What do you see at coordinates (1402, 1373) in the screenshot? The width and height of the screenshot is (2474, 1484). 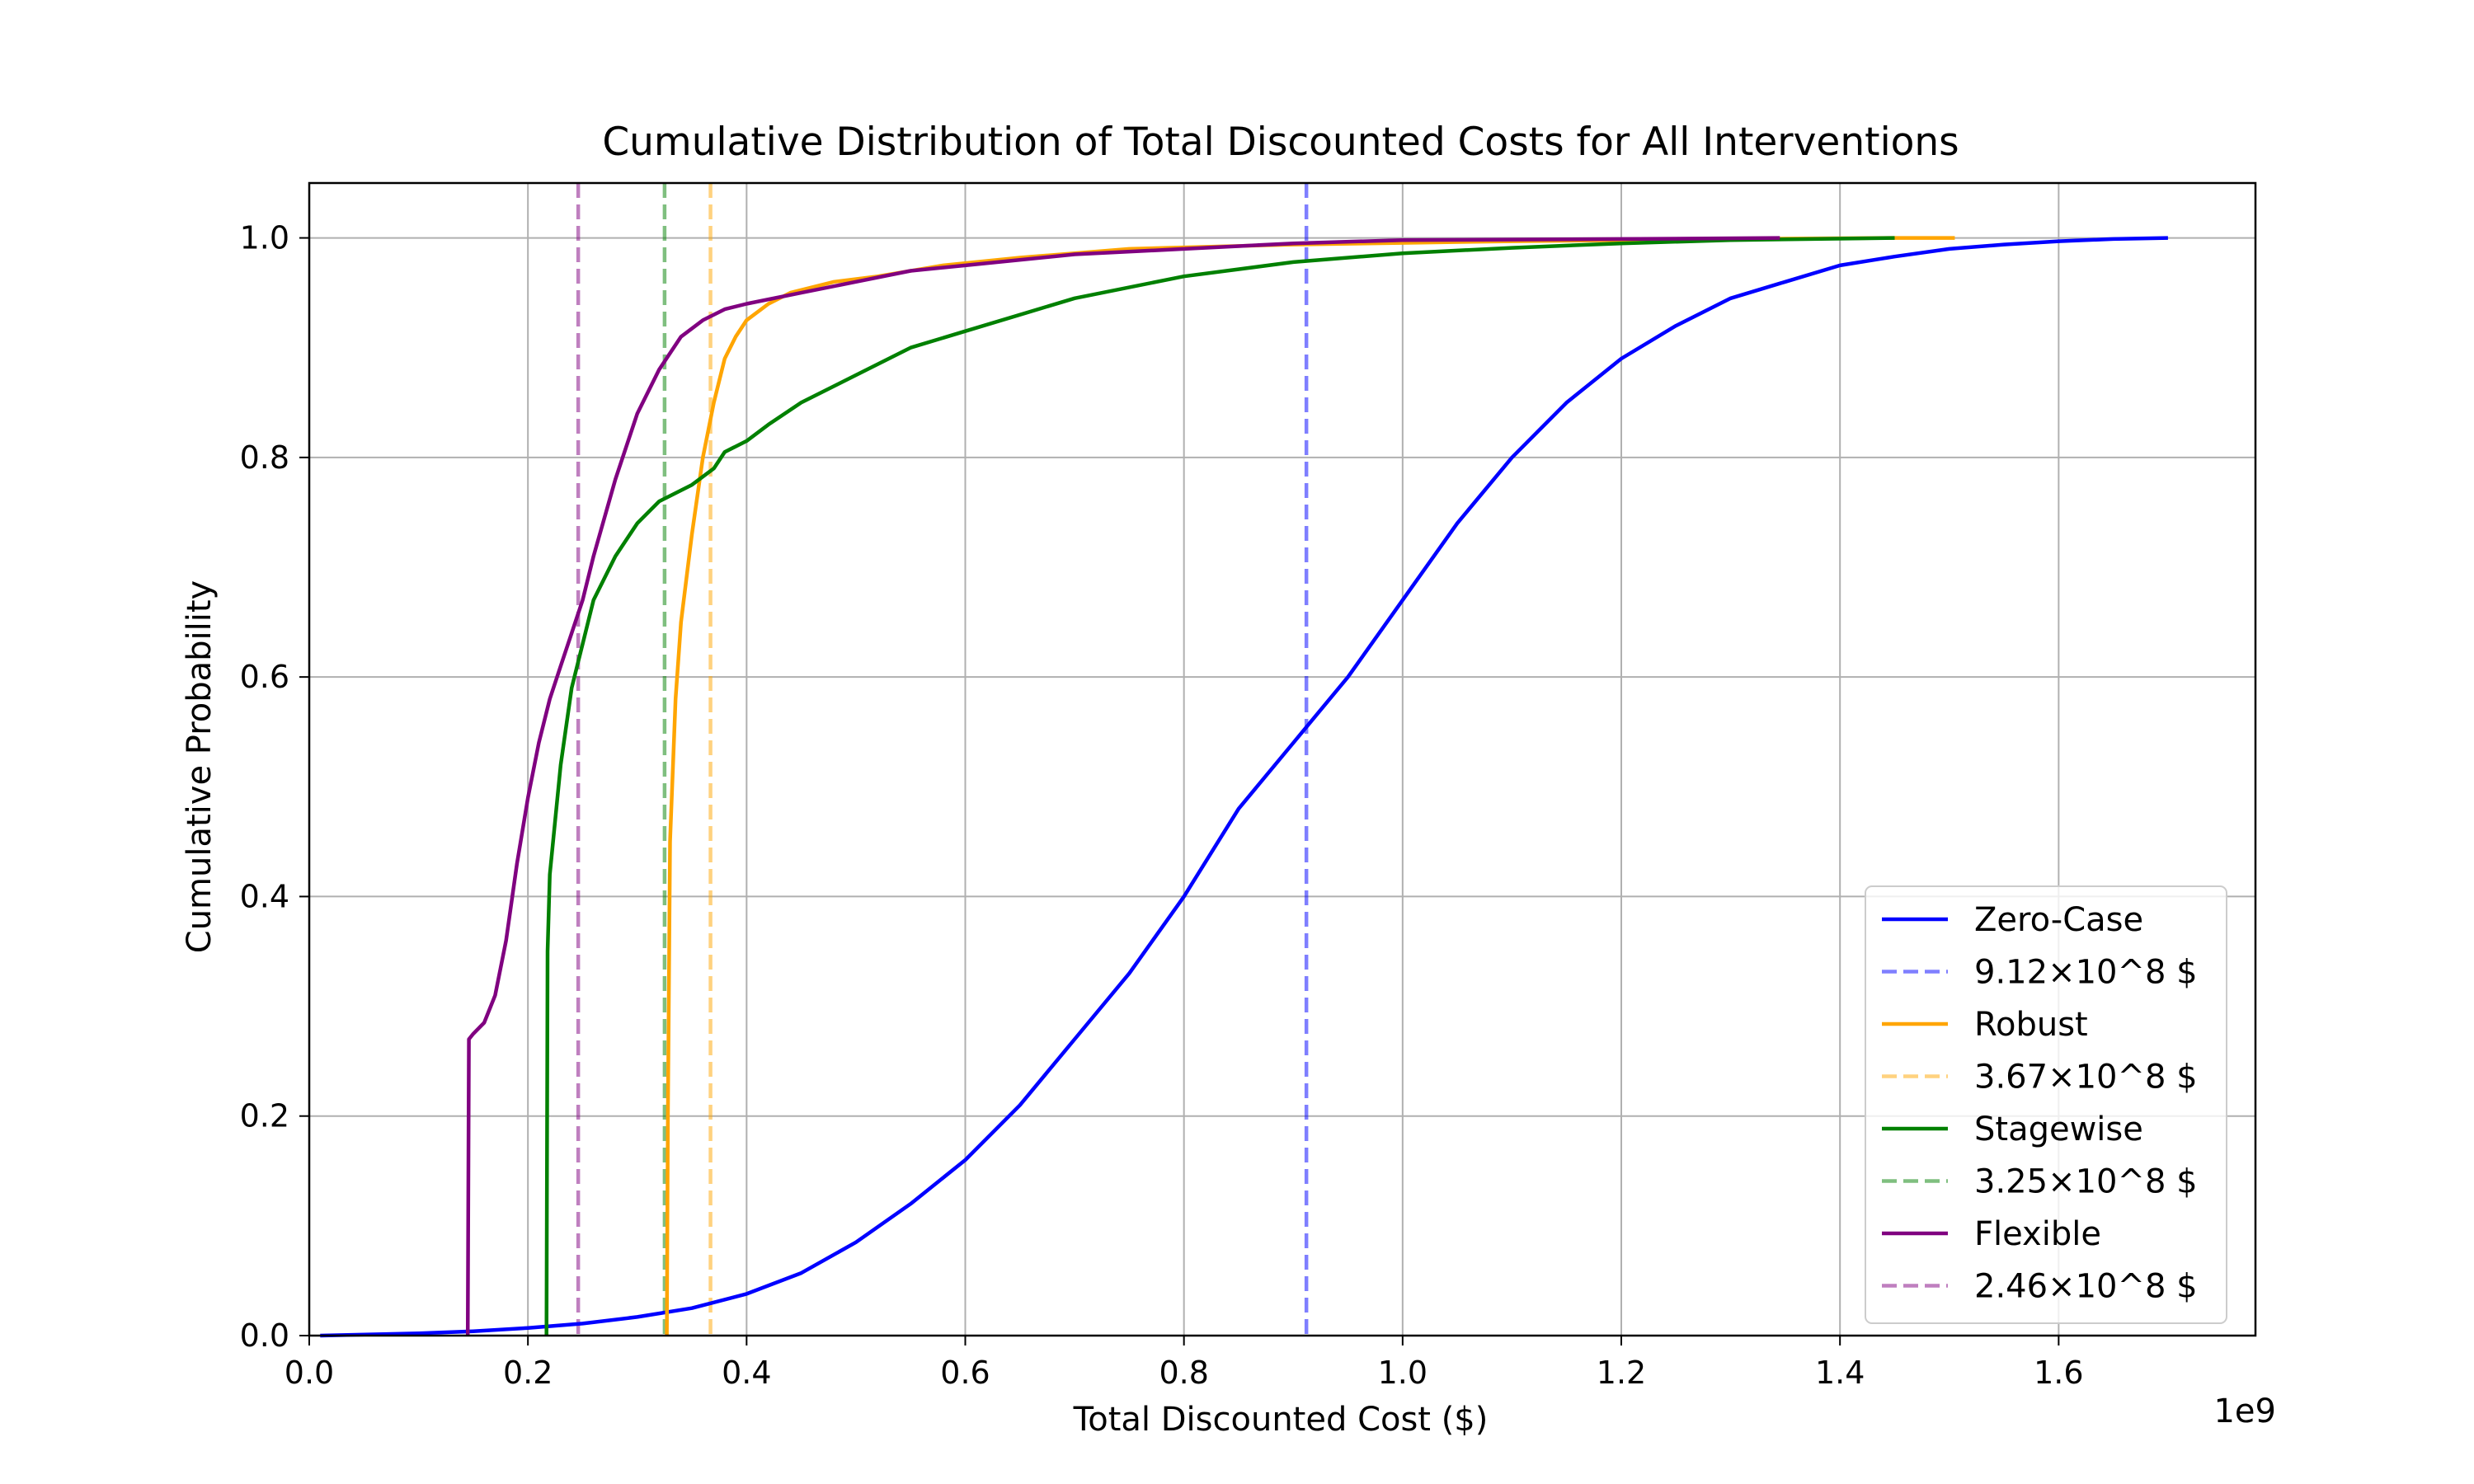 I see `x-tick-label: 1.0` at bounding box center [1402, 1373].